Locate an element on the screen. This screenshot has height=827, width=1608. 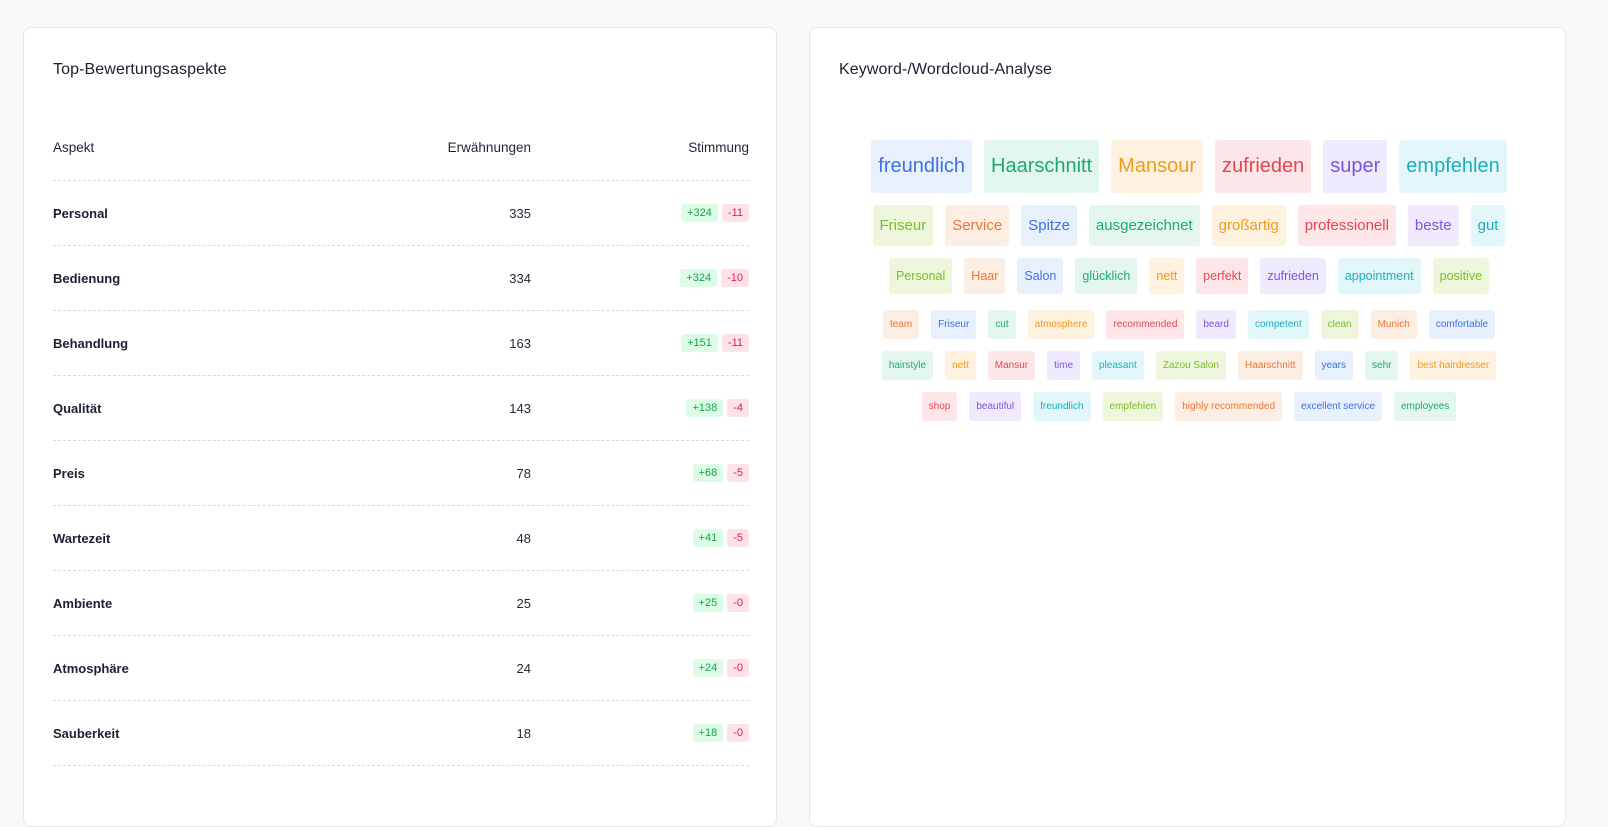
keyword-chip: gut is located at coordinates (1488, 225).